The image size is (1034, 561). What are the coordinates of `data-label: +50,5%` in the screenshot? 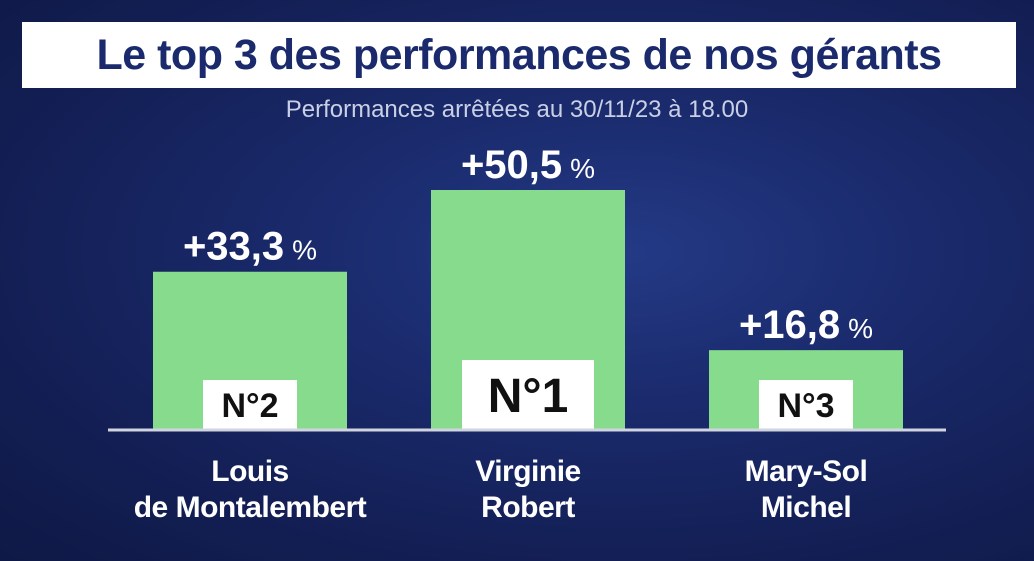 It's located at (528, 165).